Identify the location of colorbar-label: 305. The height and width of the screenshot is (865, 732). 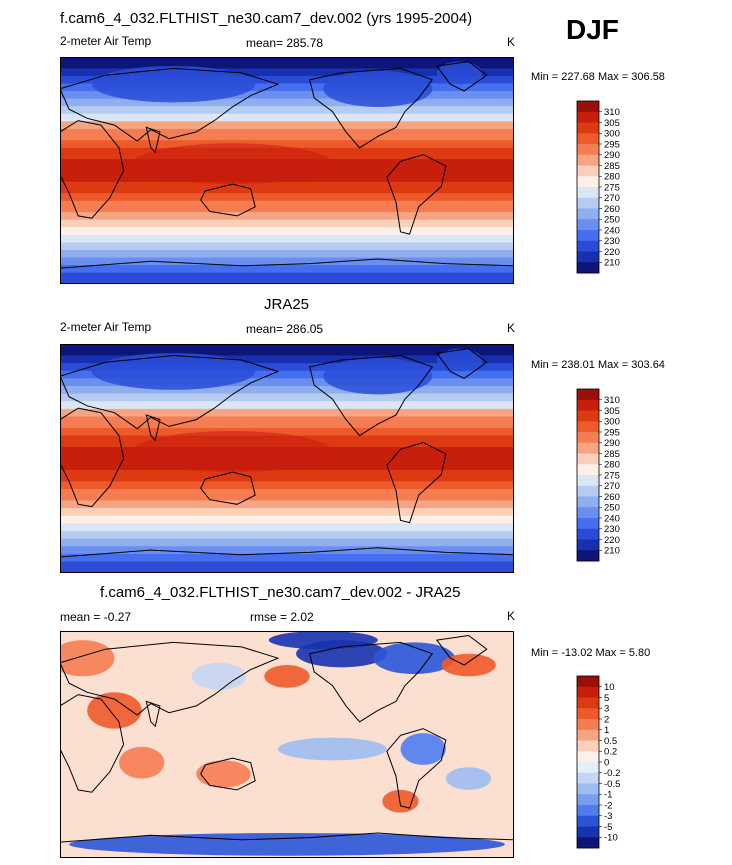
(612, 411).